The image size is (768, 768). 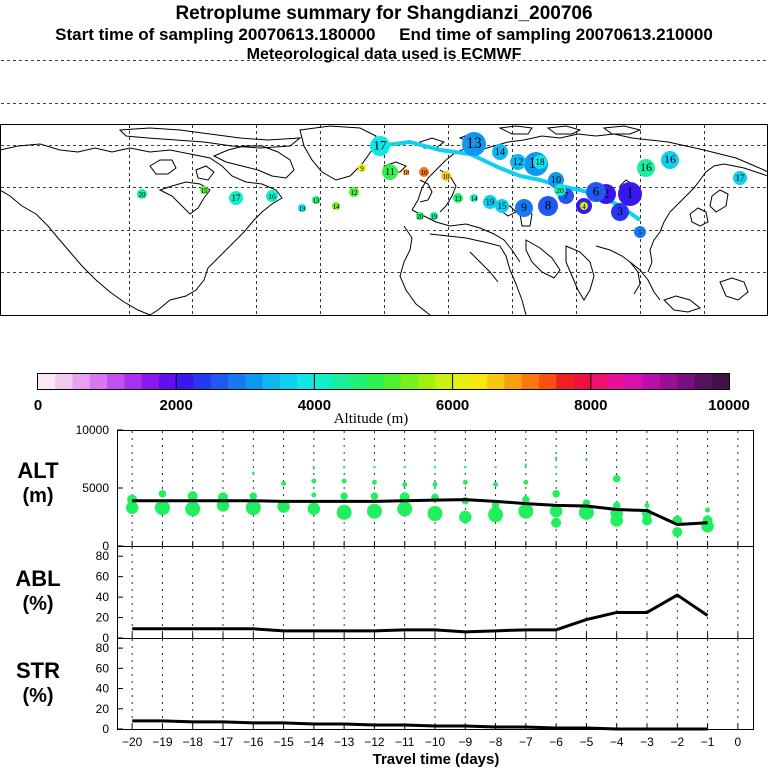 I want to click on map-centroid-marker: 10, so click(x=424, y=172).